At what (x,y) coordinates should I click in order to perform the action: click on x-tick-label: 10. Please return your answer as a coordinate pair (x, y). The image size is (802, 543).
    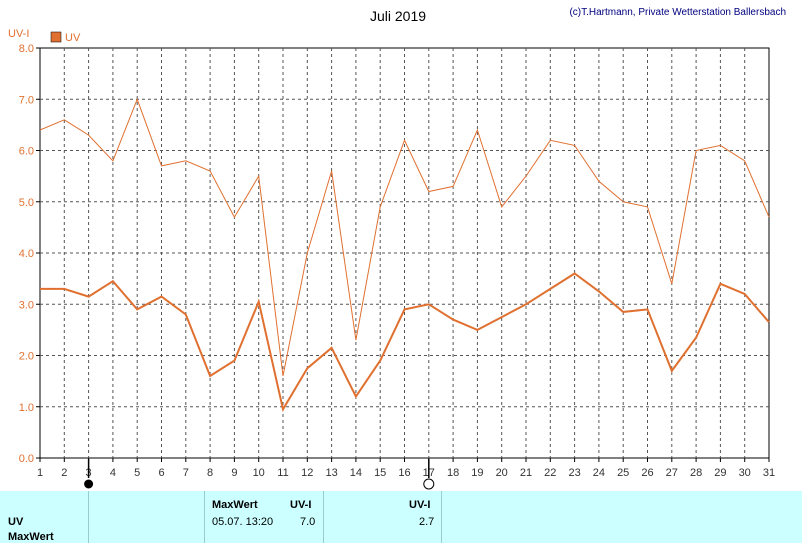
    Looking at the image, I should click on (259, 473).